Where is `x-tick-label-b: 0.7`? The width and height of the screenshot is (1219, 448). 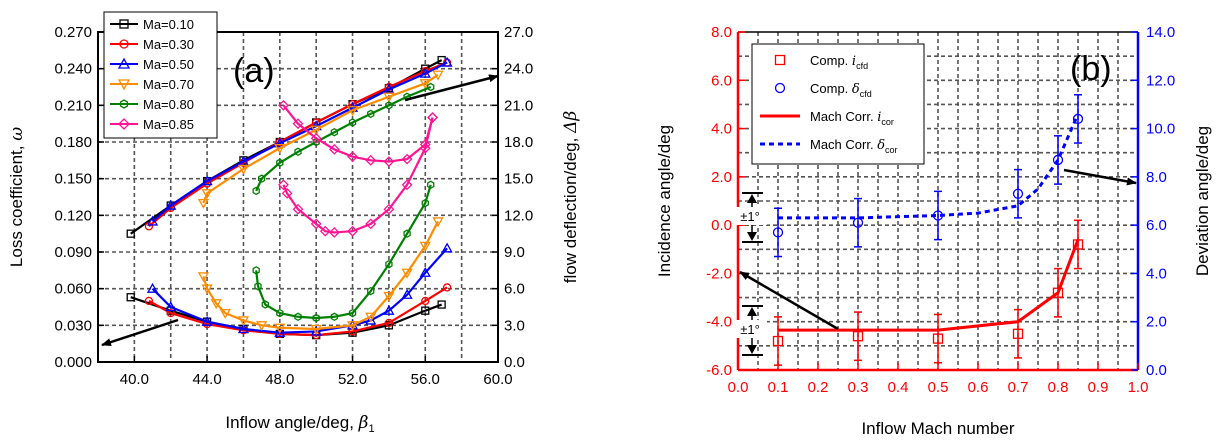
x-tick-label-b: 0.7 is located at coordinates (1018, 387).